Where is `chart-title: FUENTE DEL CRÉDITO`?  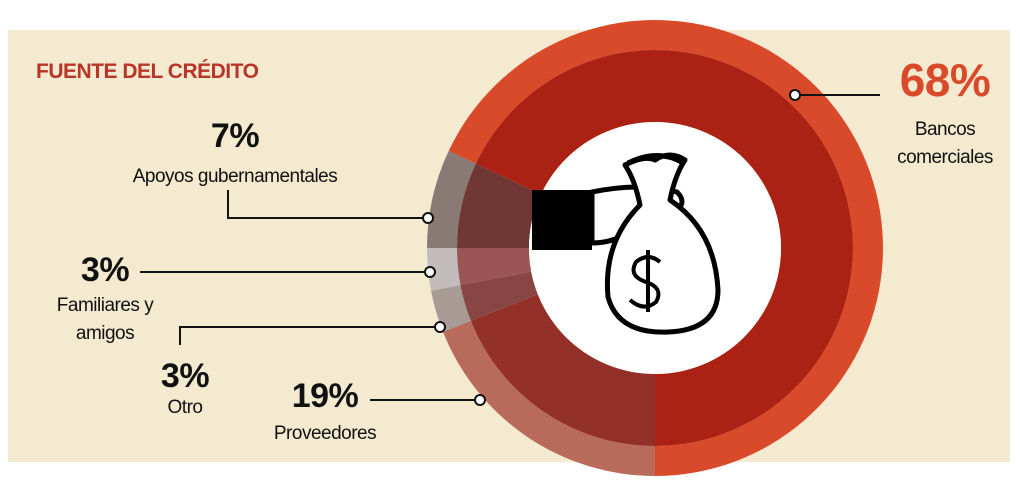 chart-title: FUENTE DEL CRÉDITO is located at coordinates (147, 71).